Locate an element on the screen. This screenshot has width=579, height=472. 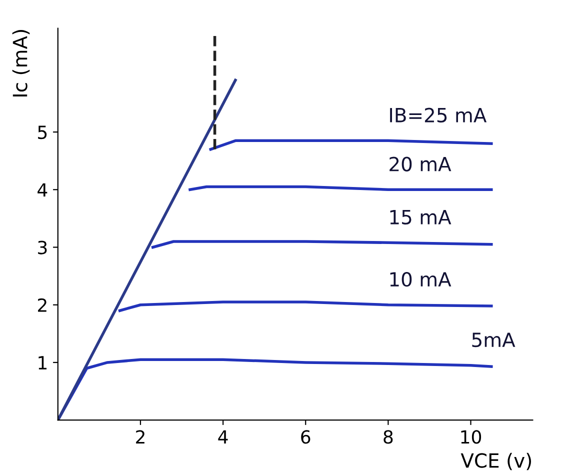
y-tick-label: 1 is located at coordinates (42, 363).